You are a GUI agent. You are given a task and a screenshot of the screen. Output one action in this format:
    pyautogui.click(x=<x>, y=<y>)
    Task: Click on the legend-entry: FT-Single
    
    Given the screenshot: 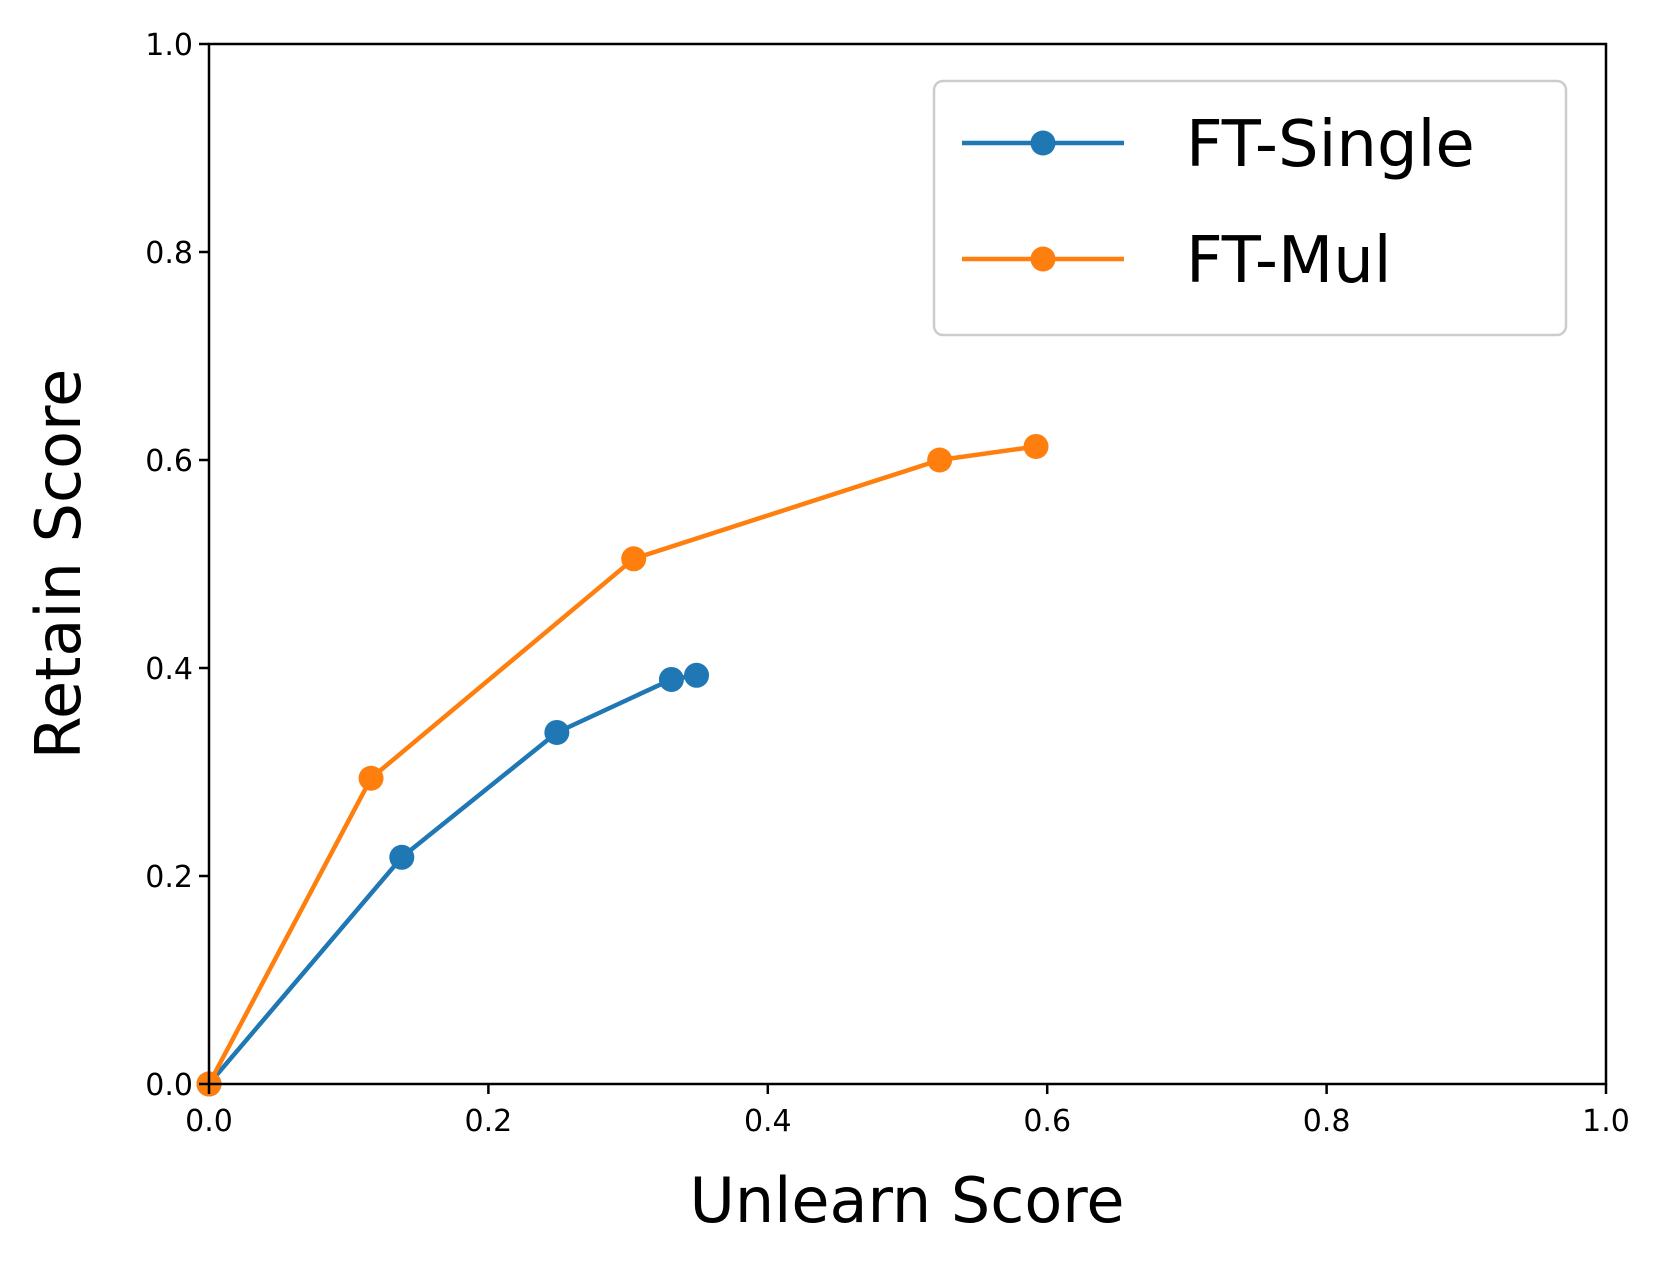 What is the action you would take?
    pyautogui.click(x=1218, y=145)
    